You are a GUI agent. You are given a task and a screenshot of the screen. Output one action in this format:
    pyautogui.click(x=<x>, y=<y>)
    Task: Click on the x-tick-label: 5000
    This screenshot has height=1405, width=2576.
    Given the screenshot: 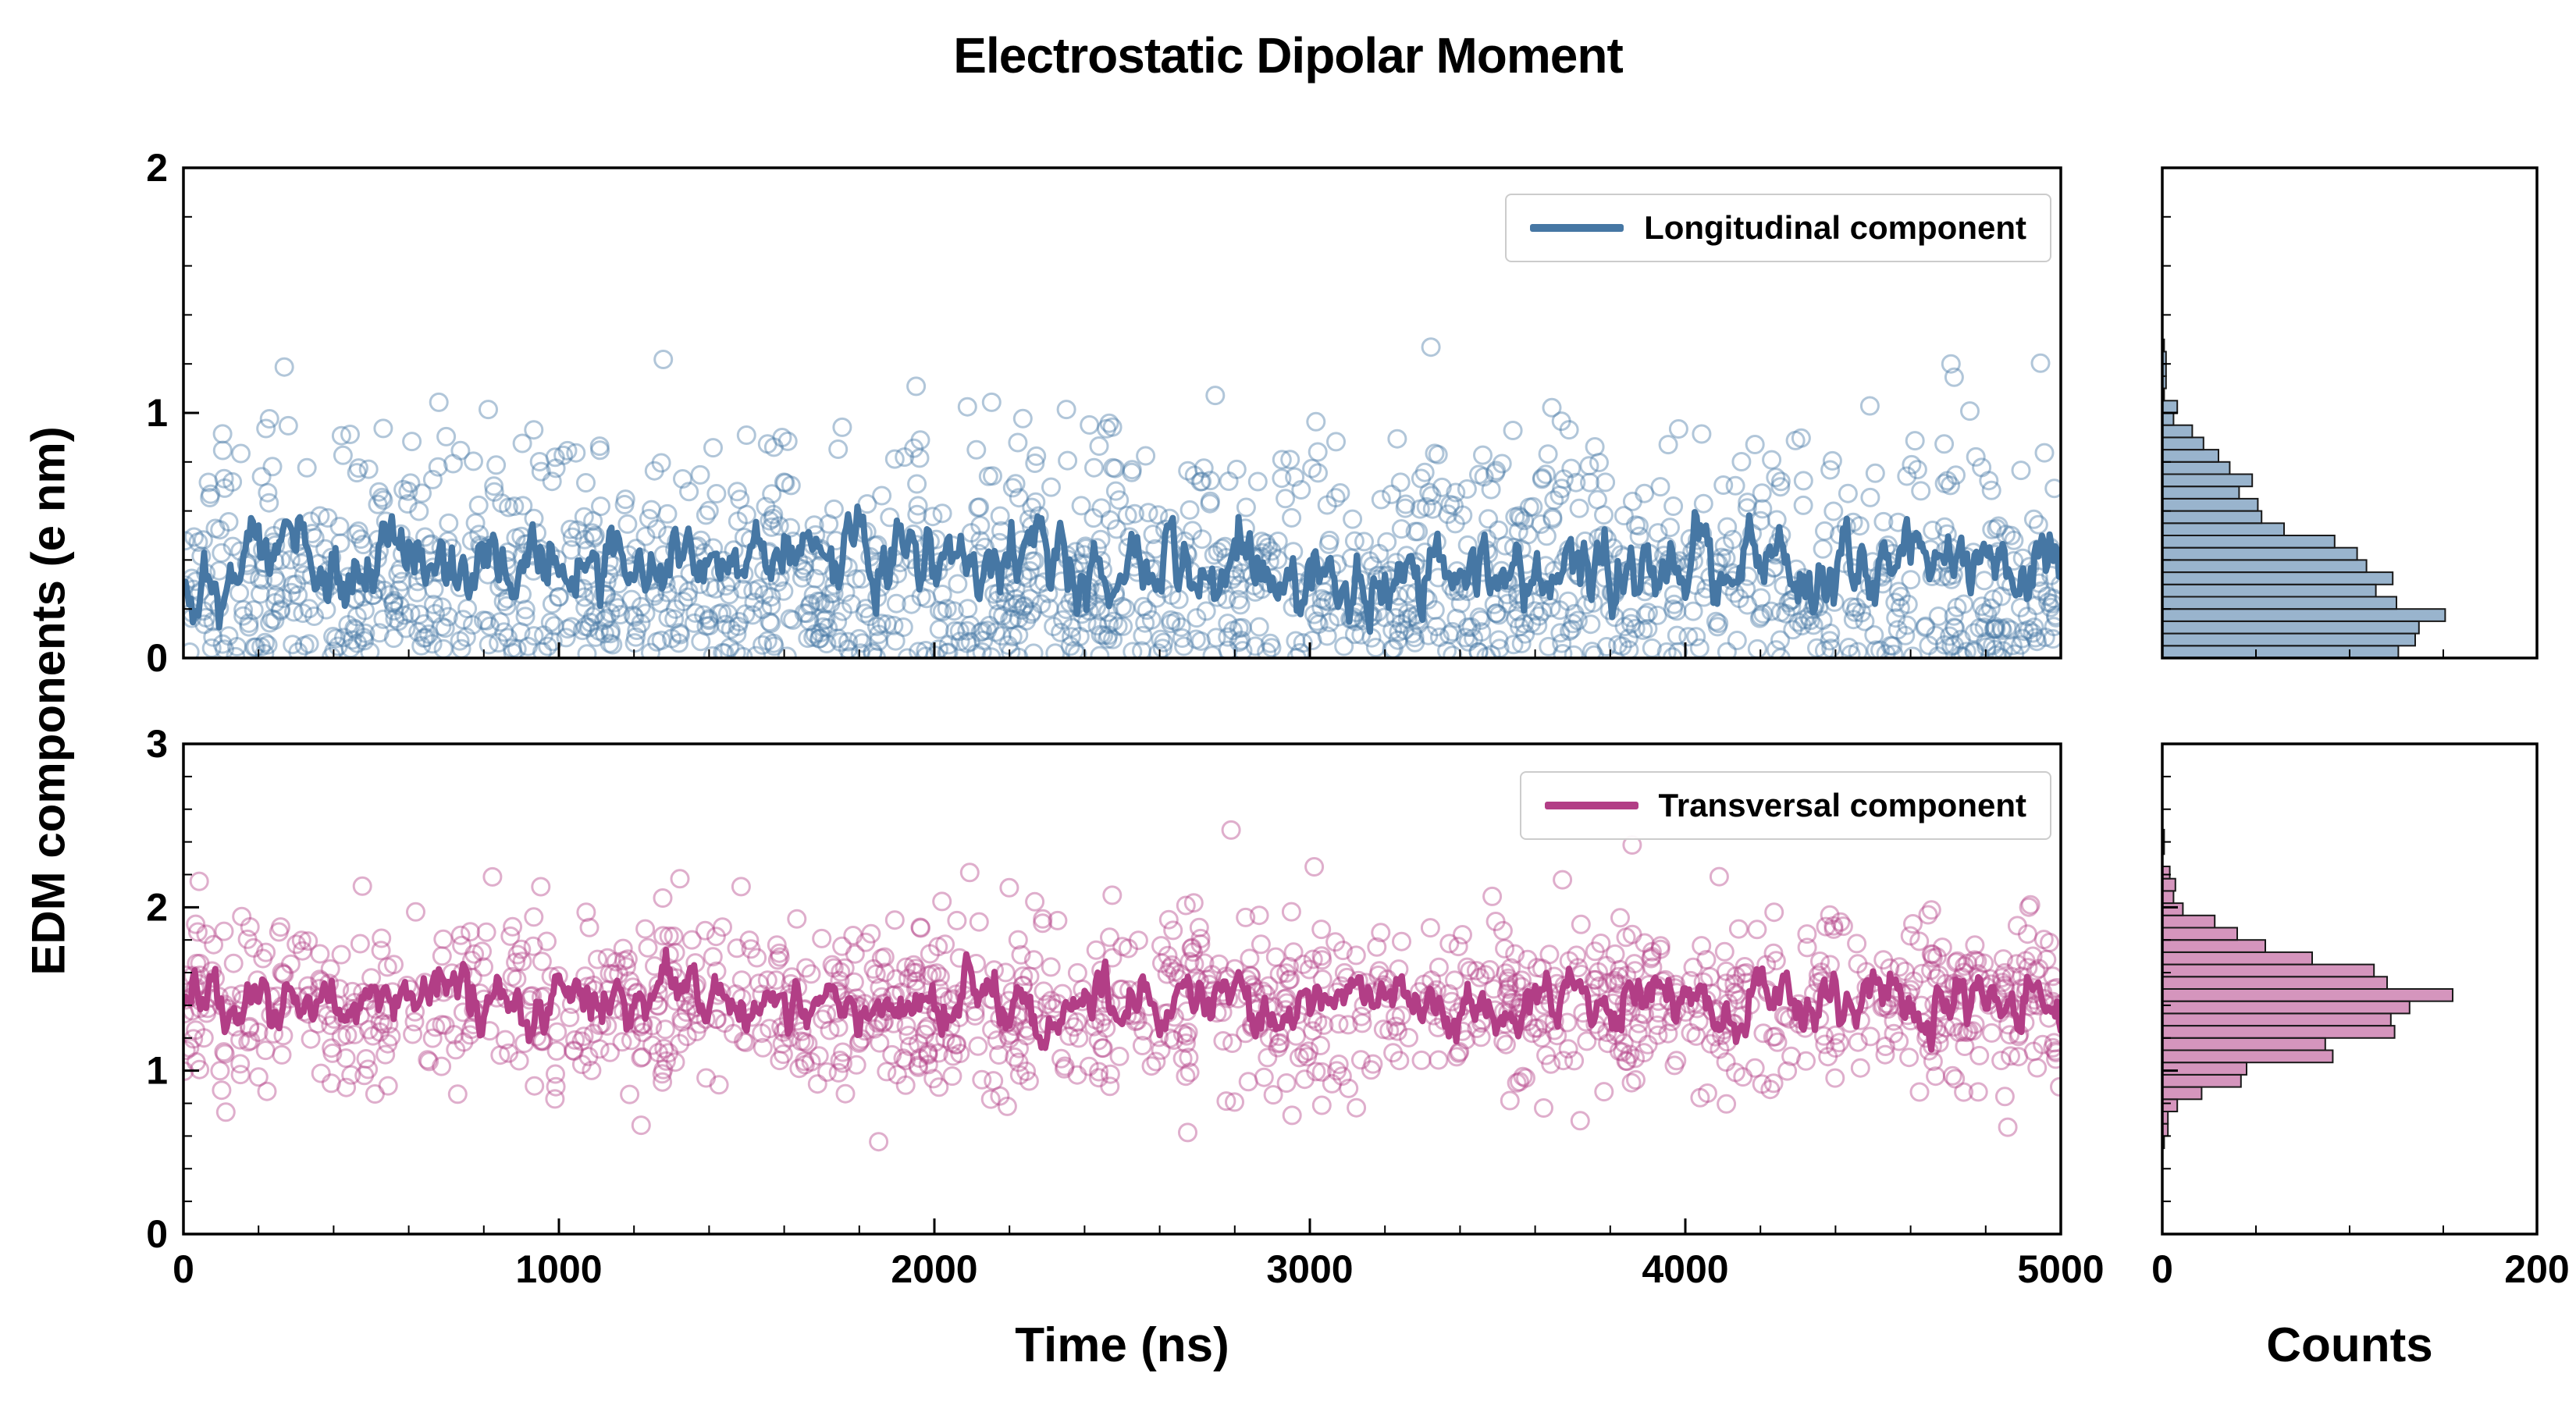 What is the action you would take?
    pyautogui.click(x=2060, y=1269)
    